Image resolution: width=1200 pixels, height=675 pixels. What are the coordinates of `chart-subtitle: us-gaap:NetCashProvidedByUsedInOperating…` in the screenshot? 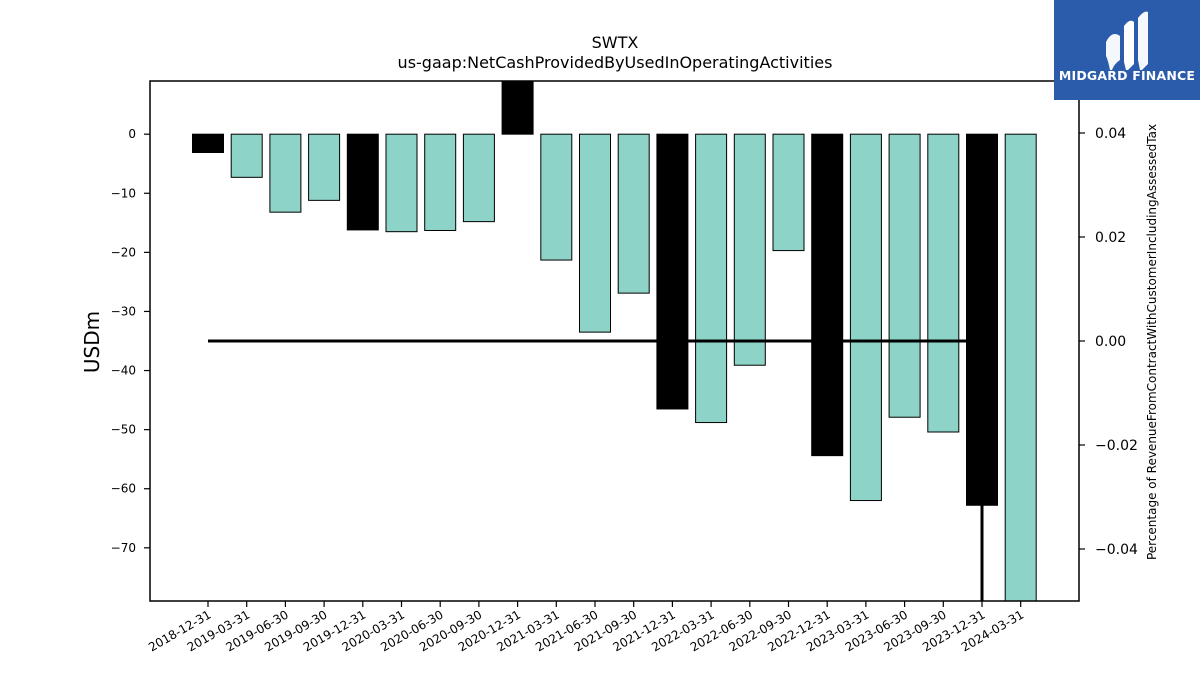 It's located at (615, 62).